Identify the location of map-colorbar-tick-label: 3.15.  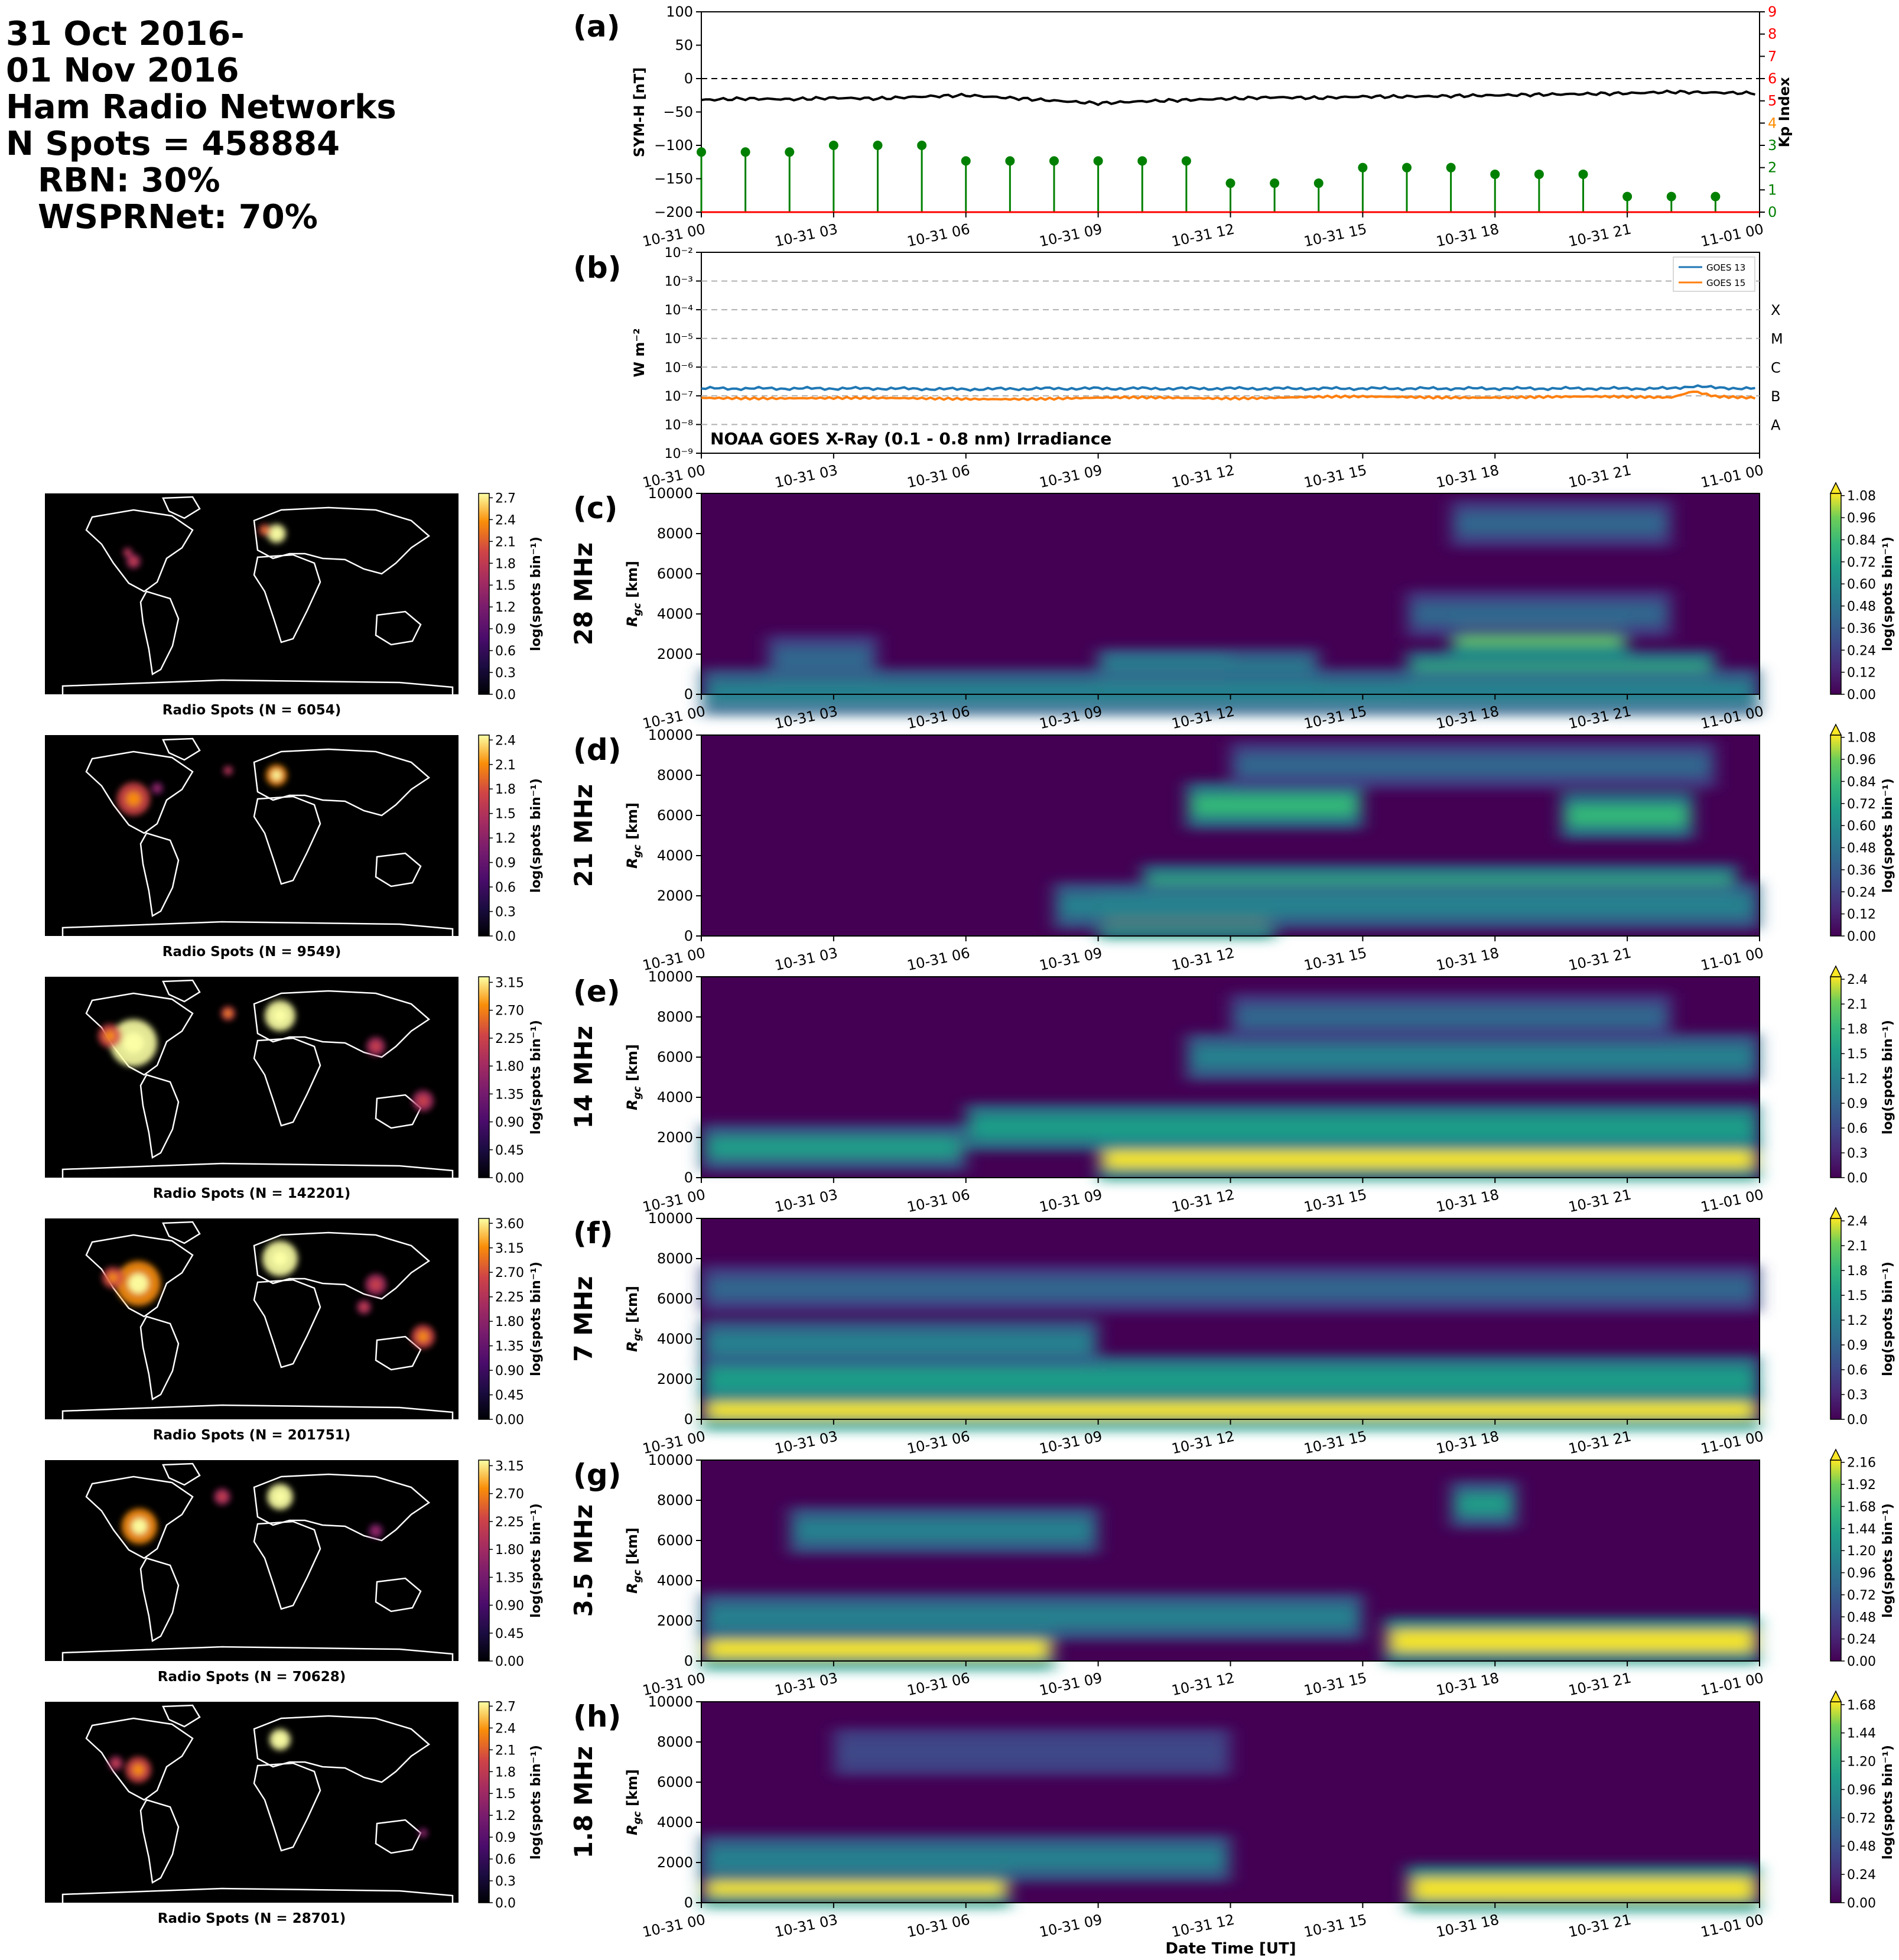
(509, 983).